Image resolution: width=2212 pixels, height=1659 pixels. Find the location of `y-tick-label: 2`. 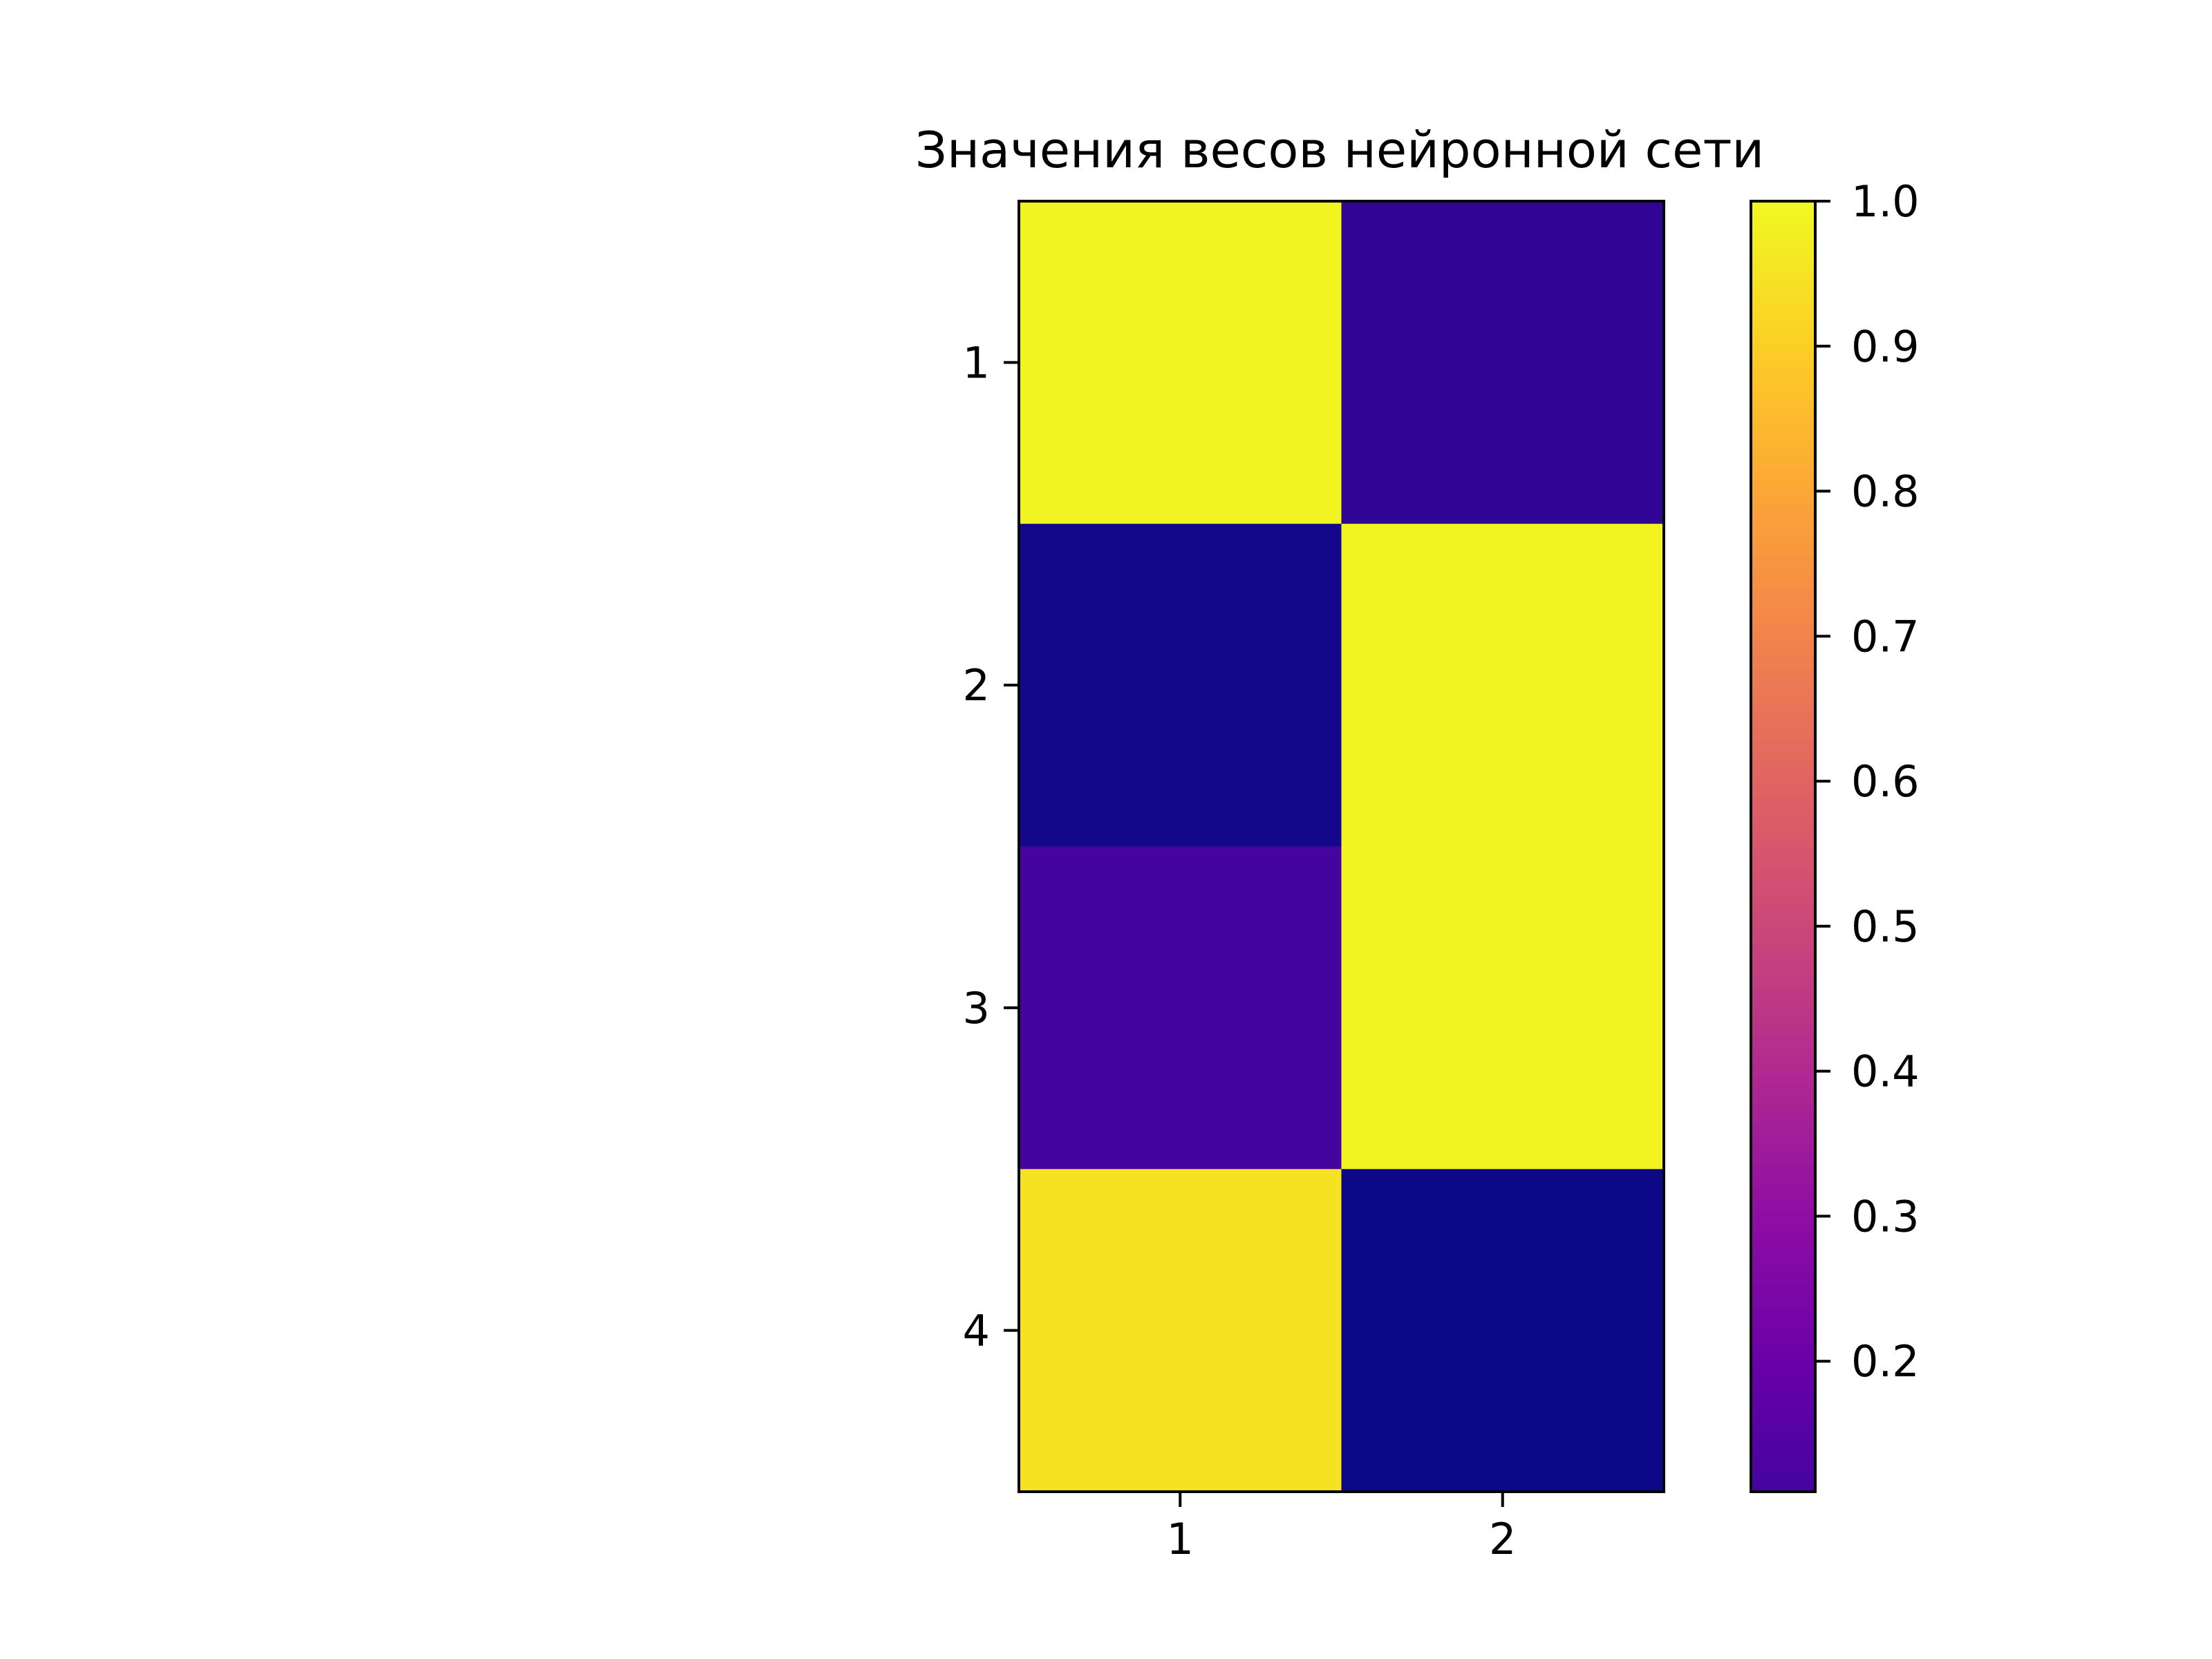

y-tick-label: 2 is located at coordinates (976, 685).